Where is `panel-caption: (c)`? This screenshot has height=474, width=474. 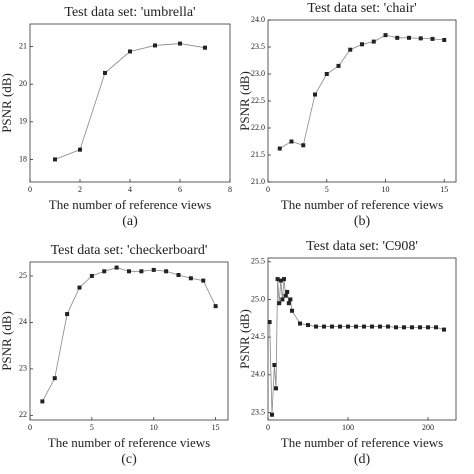
panel-caption: (c) is located at coordinates (129, 459).